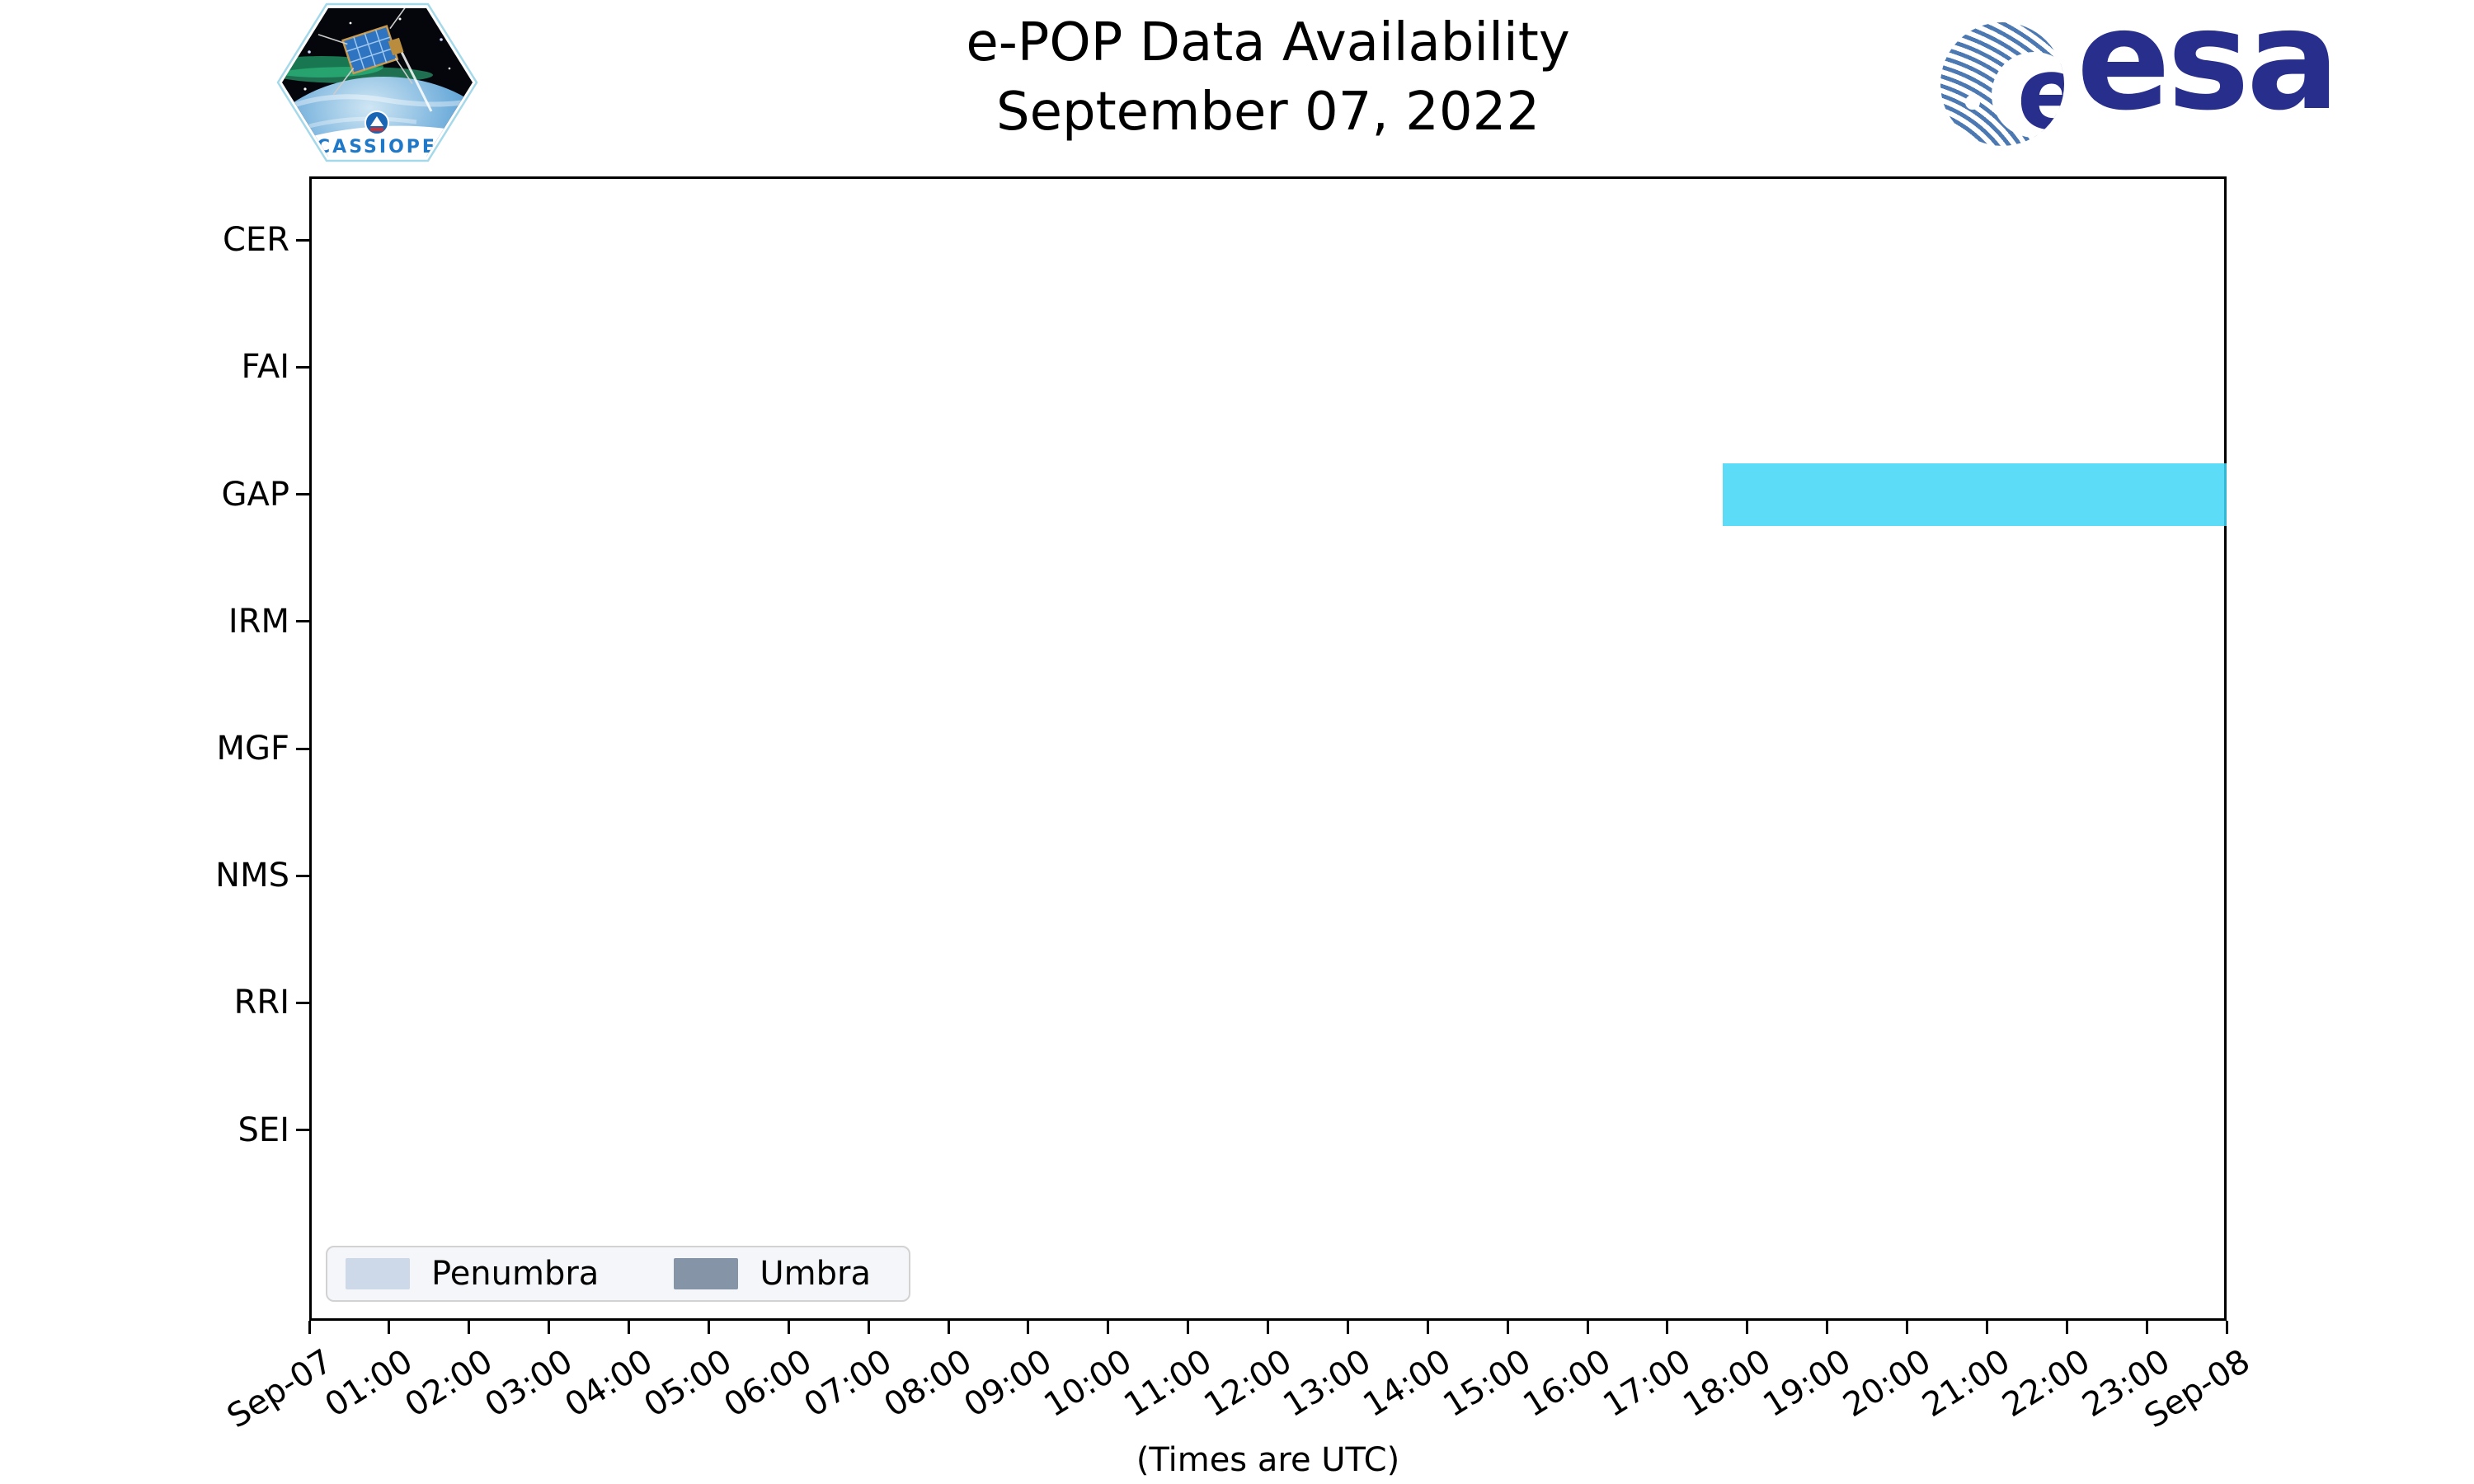 Image resolution: width=2474 pixels, height=1484 pixels. Describe the element at coordinates (263, 1130) in the screenshot. I see `y-tick-label: SEI` at that location.